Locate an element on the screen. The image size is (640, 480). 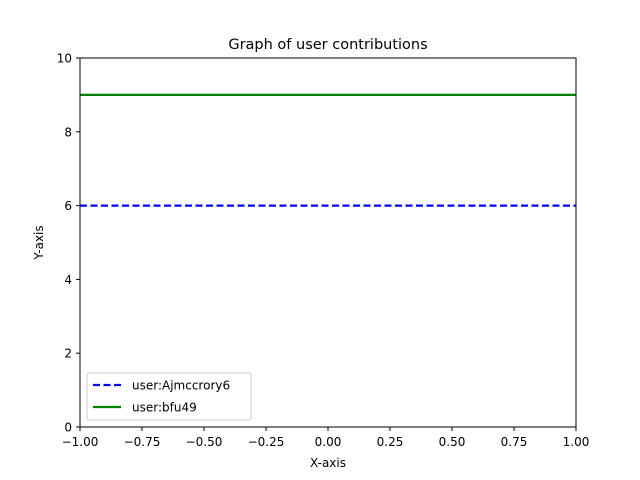
x-tick-label: 1.00 is located at coordinates (576, 442).